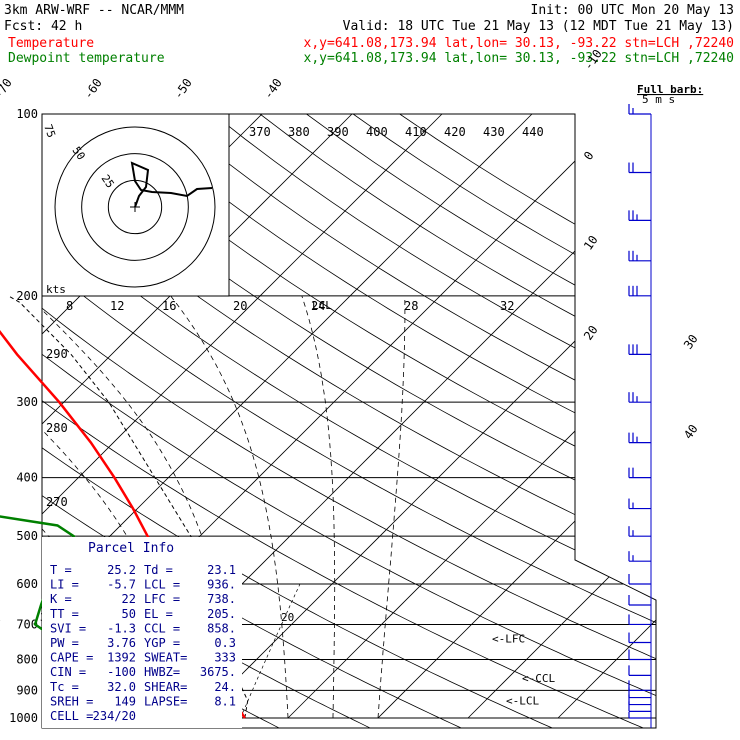 This screenshot has height=740, width=740. Describe the element at coordinates (260, 132) in the screenshot. I see `theta-e-tick: 370` at that location.